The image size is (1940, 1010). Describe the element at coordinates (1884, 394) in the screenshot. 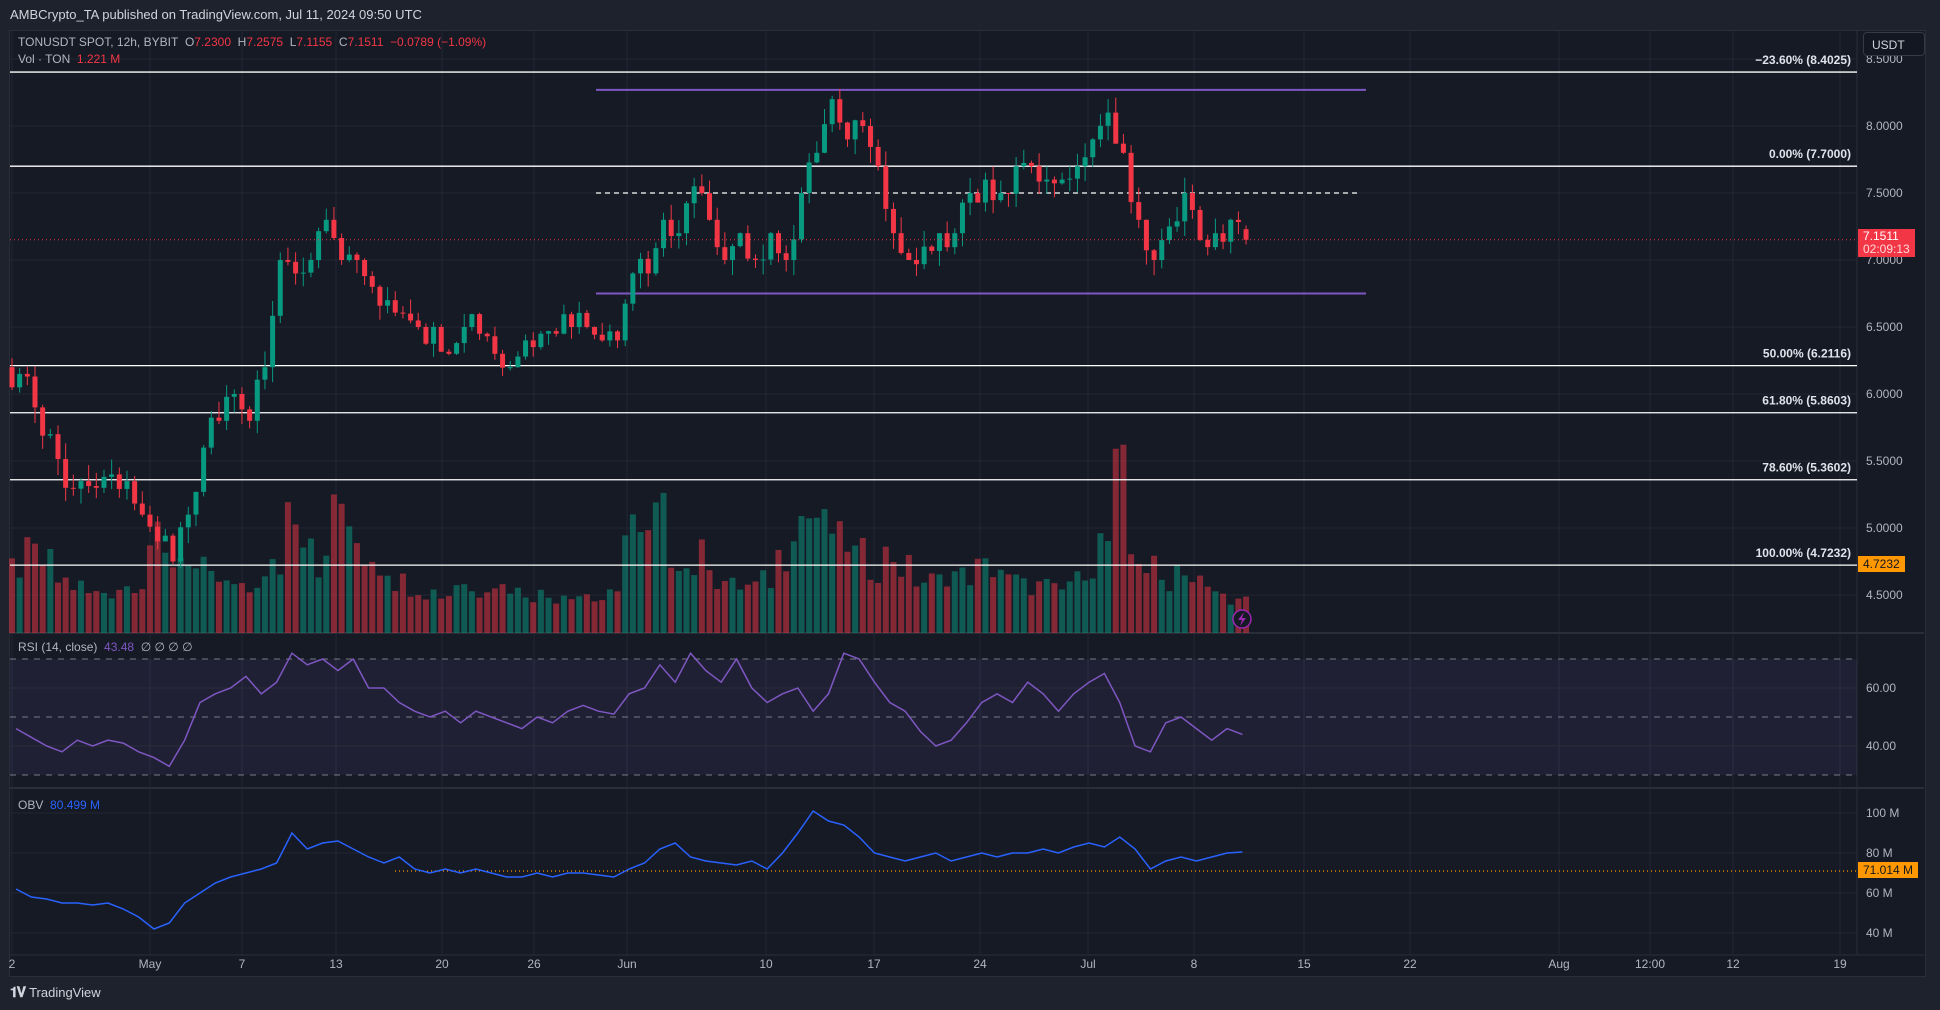

I see `price-axis-label: 6.0000` at that location.